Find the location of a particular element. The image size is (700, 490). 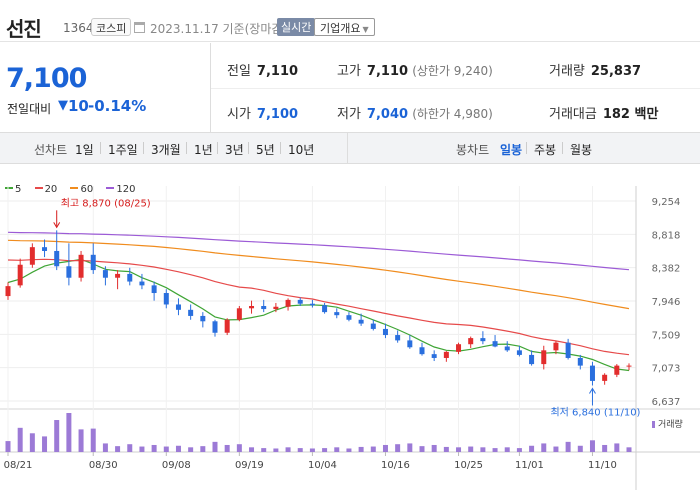

x-tick-label: 11/01 is located at coordinates (529, 465).